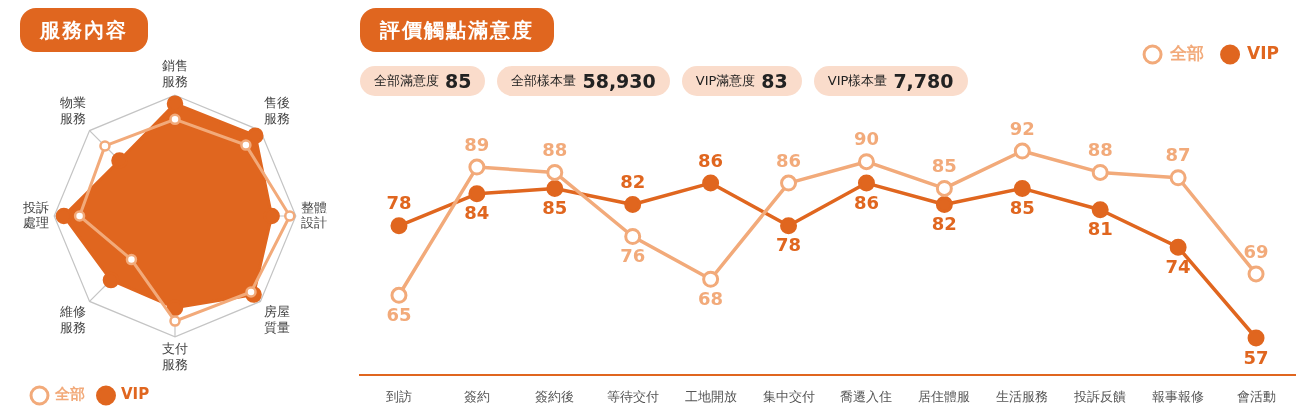 The height and width of the screenshot is (419, 1305). I want to click on spoke-label: 銷售服務, so click(175, 73).